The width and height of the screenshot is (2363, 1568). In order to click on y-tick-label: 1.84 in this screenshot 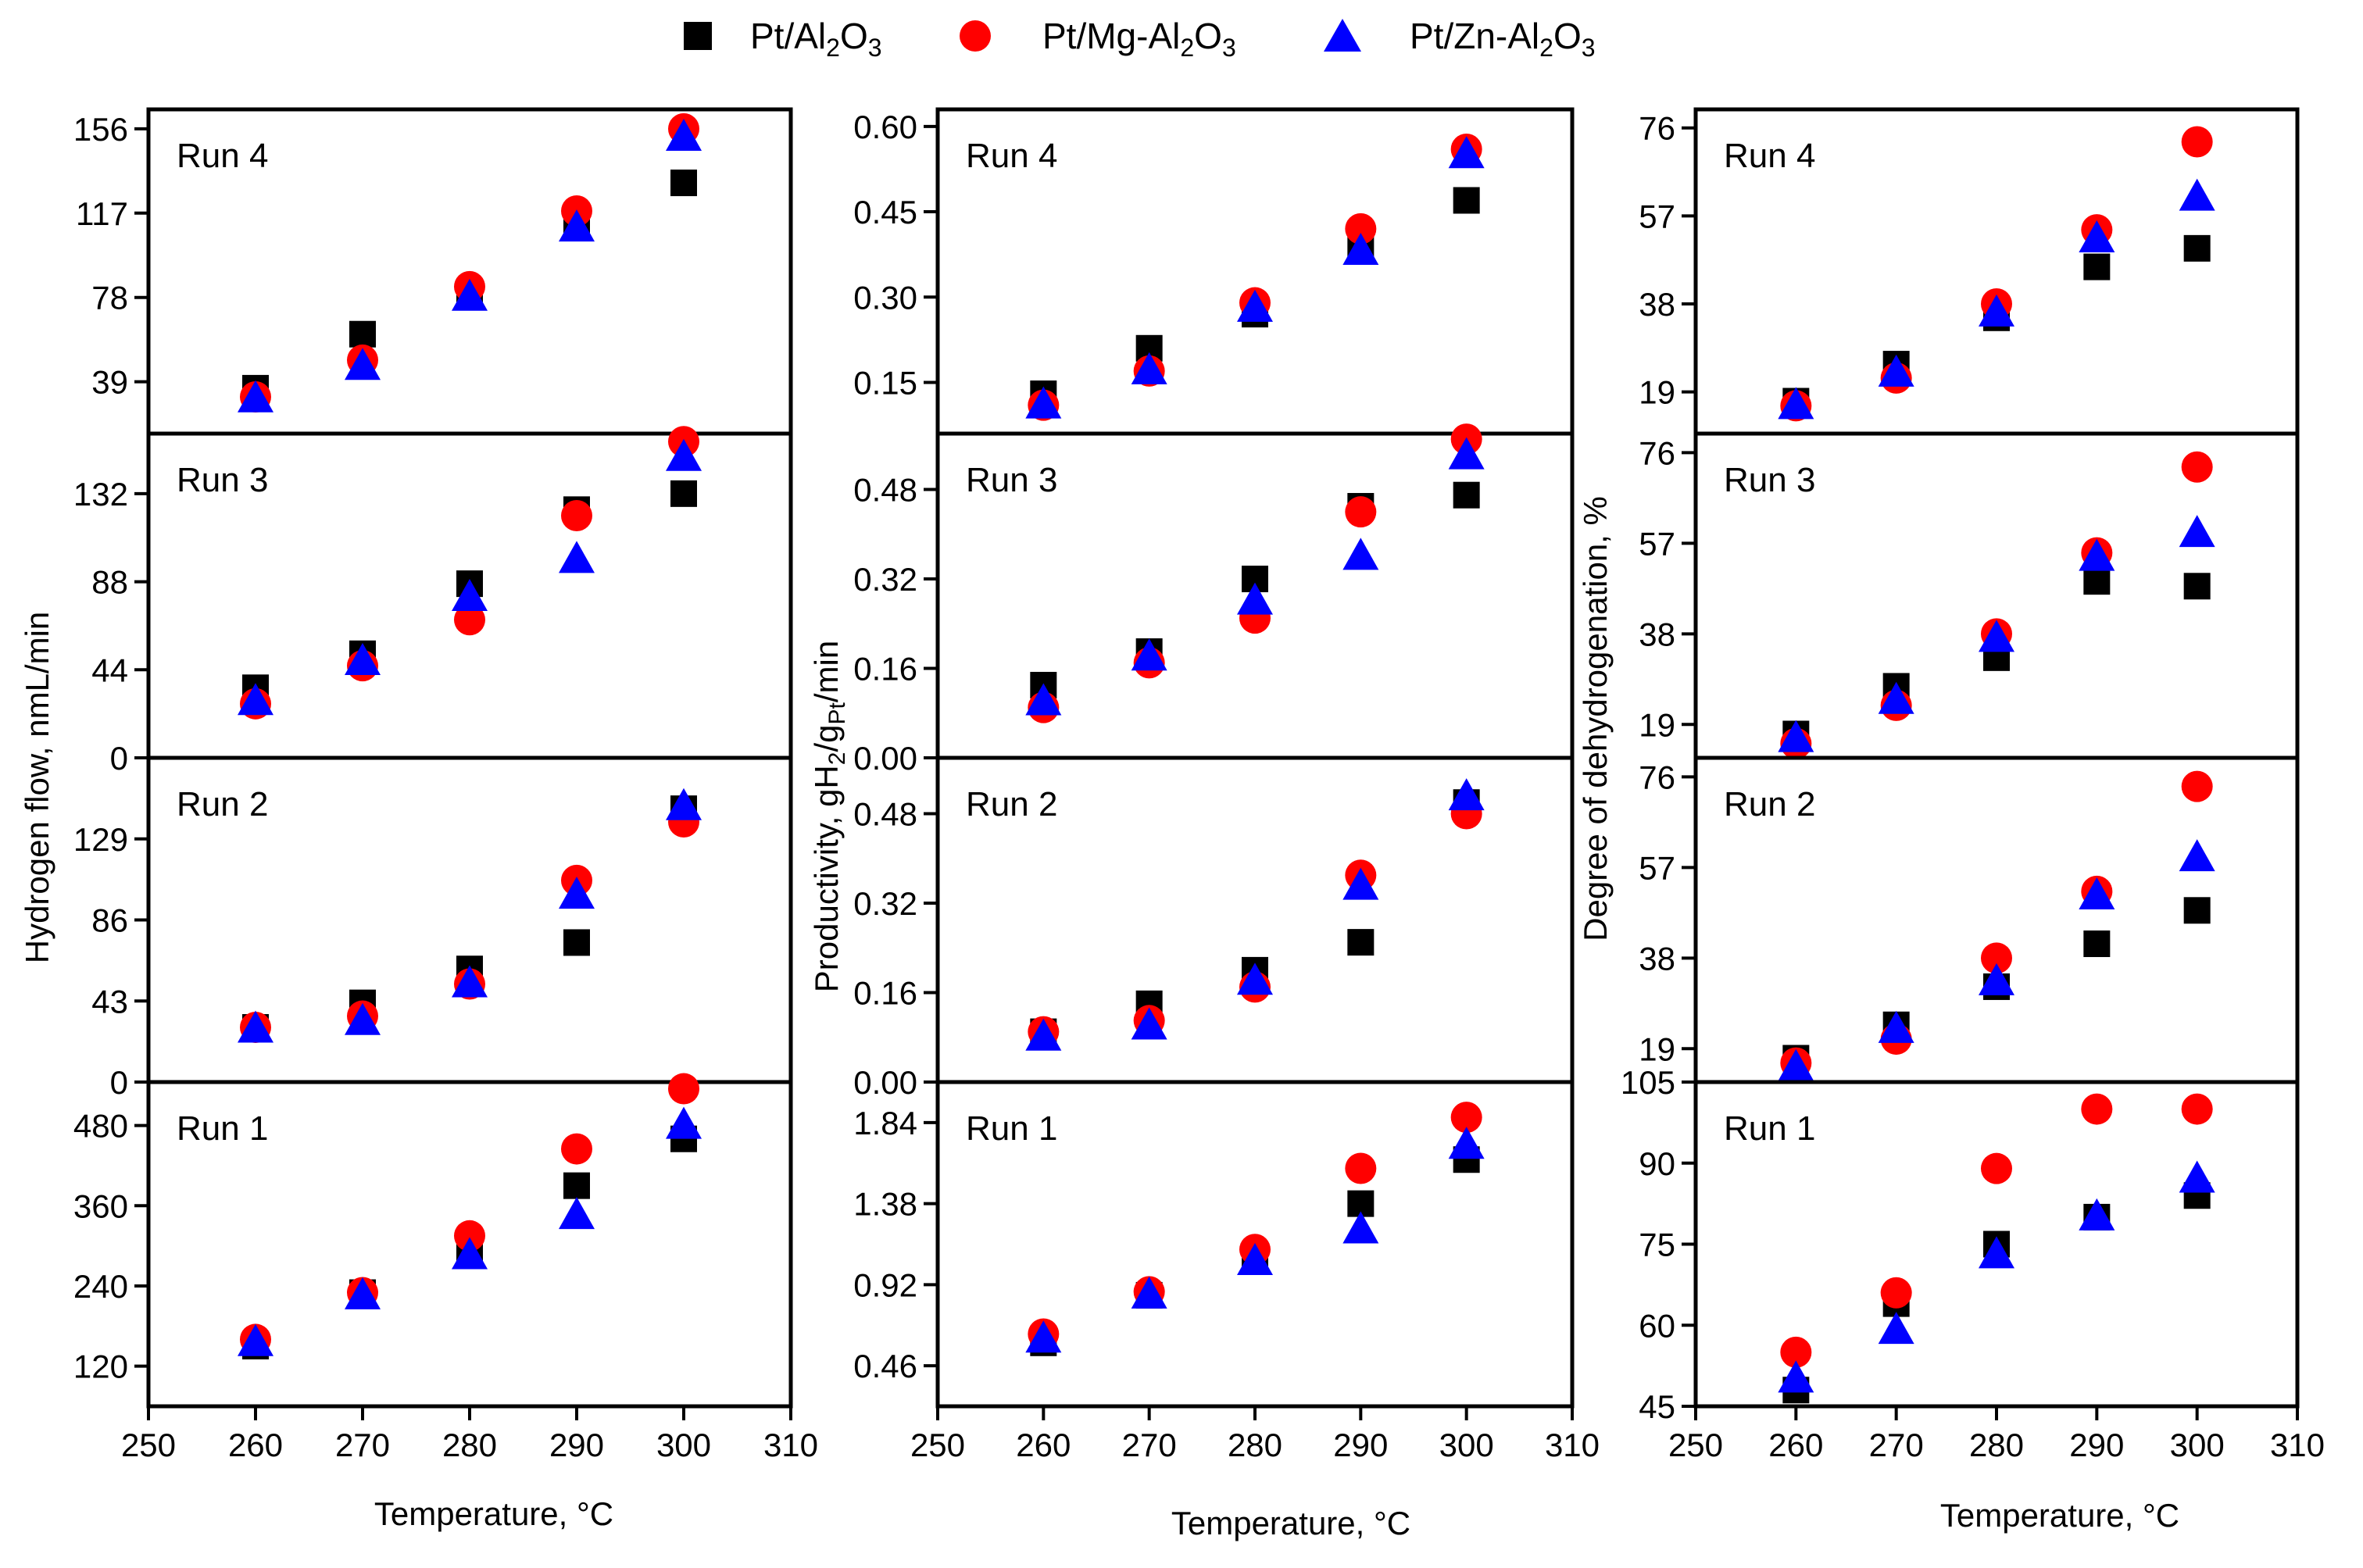, I will do `click(885, 1123)`.